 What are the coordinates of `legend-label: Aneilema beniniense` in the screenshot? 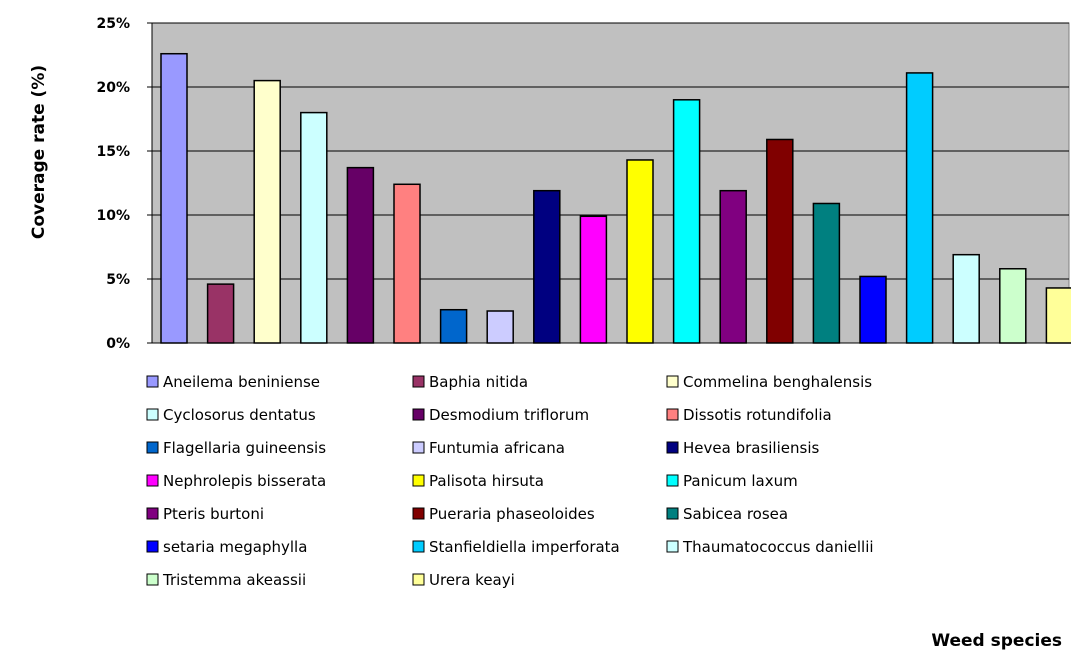 It's located at (241, 382).